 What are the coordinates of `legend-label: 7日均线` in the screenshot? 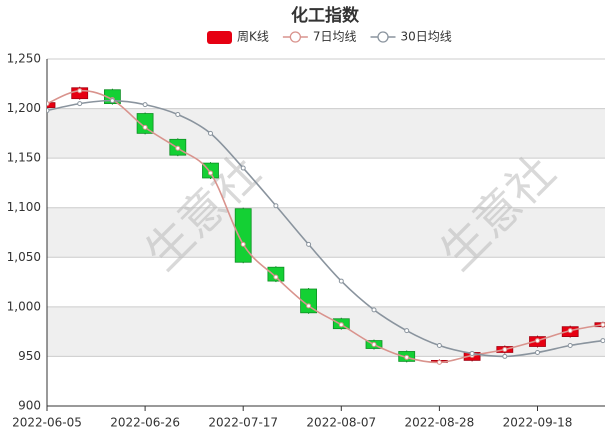 It's located at (335, 37).